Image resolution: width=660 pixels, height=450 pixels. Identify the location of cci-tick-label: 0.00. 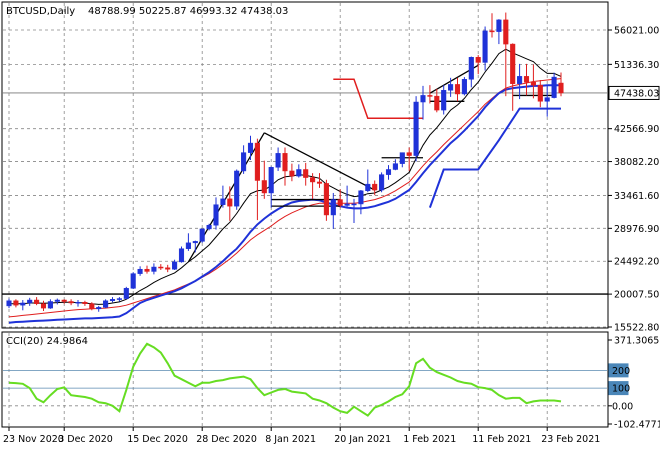
(622, 406).